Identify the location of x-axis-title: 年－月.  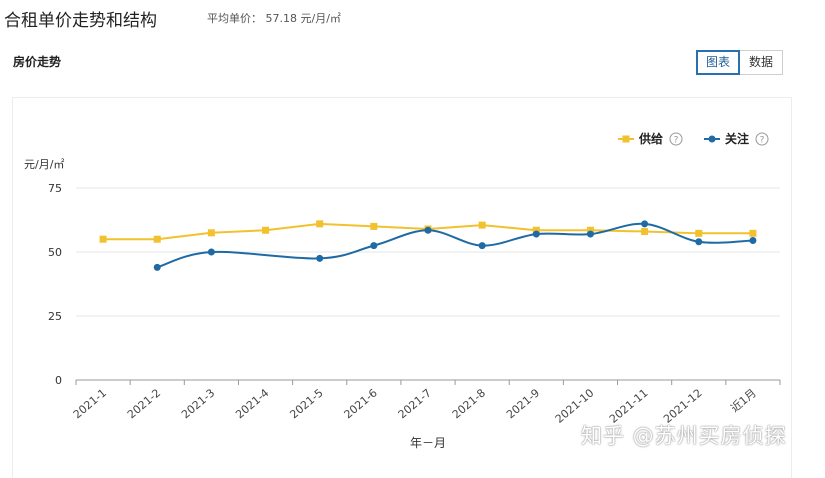
(428, 443).